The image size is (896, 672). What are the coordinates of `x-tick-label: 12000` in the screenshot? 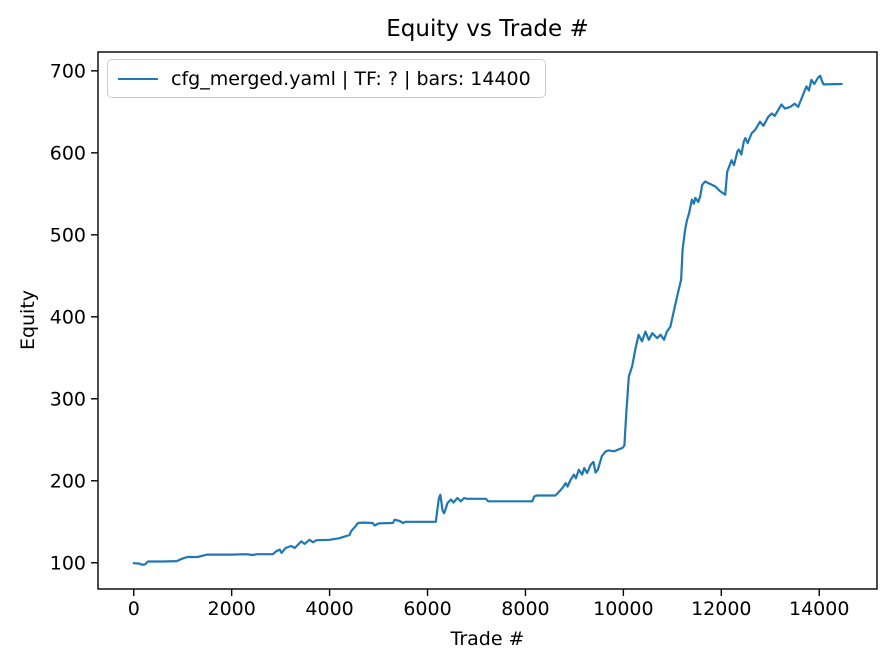 It's located at (721, 609).